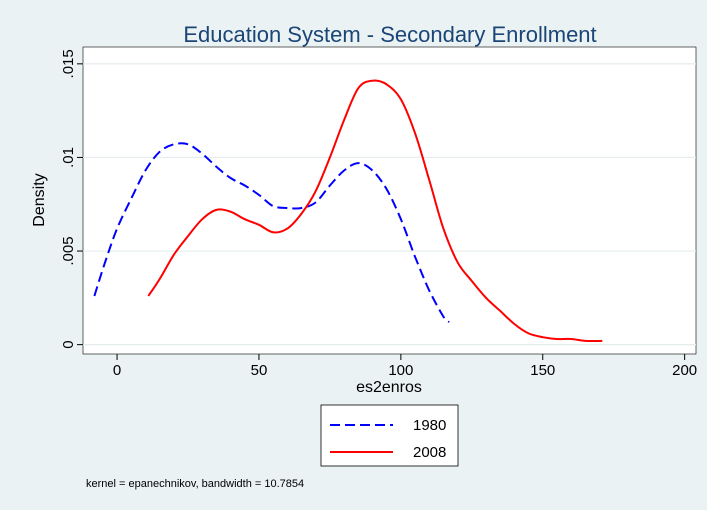 This screenshot has width=707, height=510. What do you see at coordinates (429, 425) in the screenshot?
I see `legend-label-1980: 1980` at bounding box center [429, 425].